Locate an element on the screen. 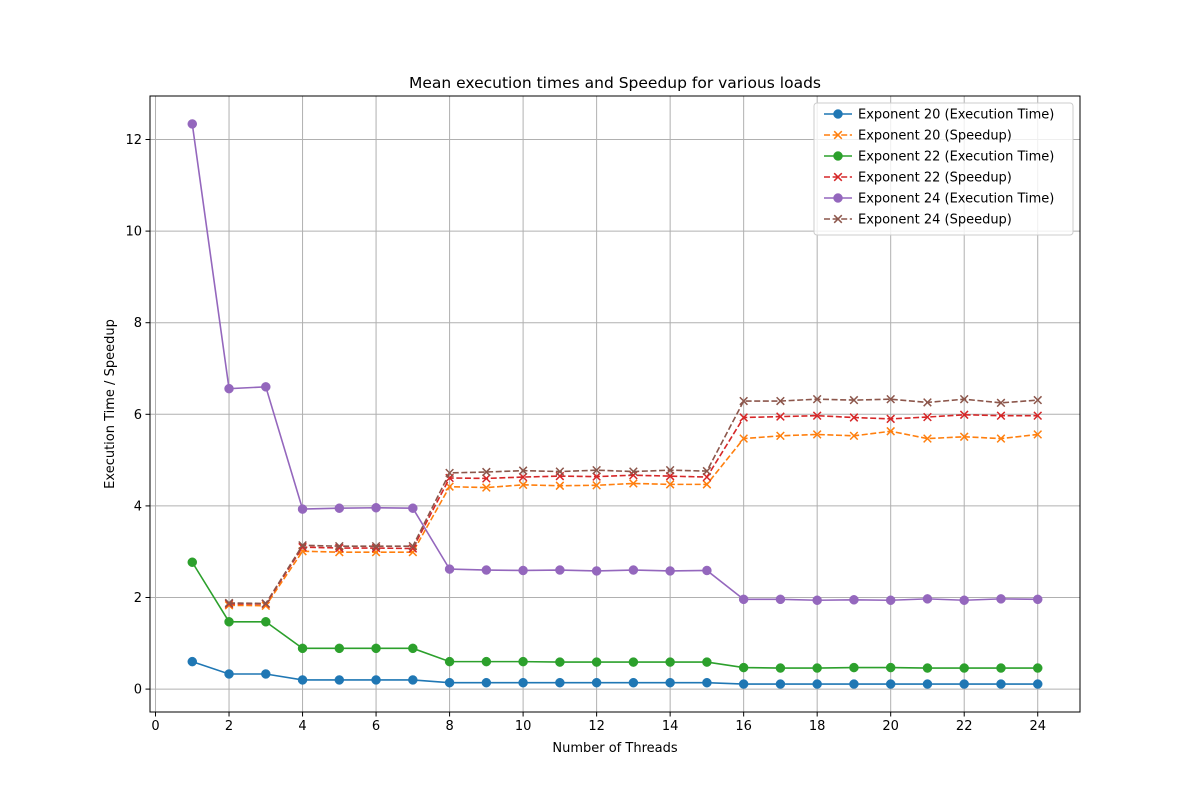  x-tick-label: 14 is located at coordinates (670, 726).